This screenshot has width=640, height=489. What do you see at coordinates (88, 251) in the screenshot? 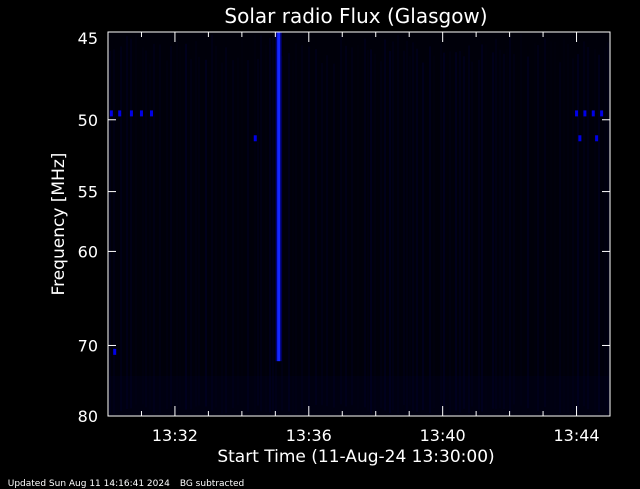
I see `y-tick-label: 60` at bounding box center [88, 251].